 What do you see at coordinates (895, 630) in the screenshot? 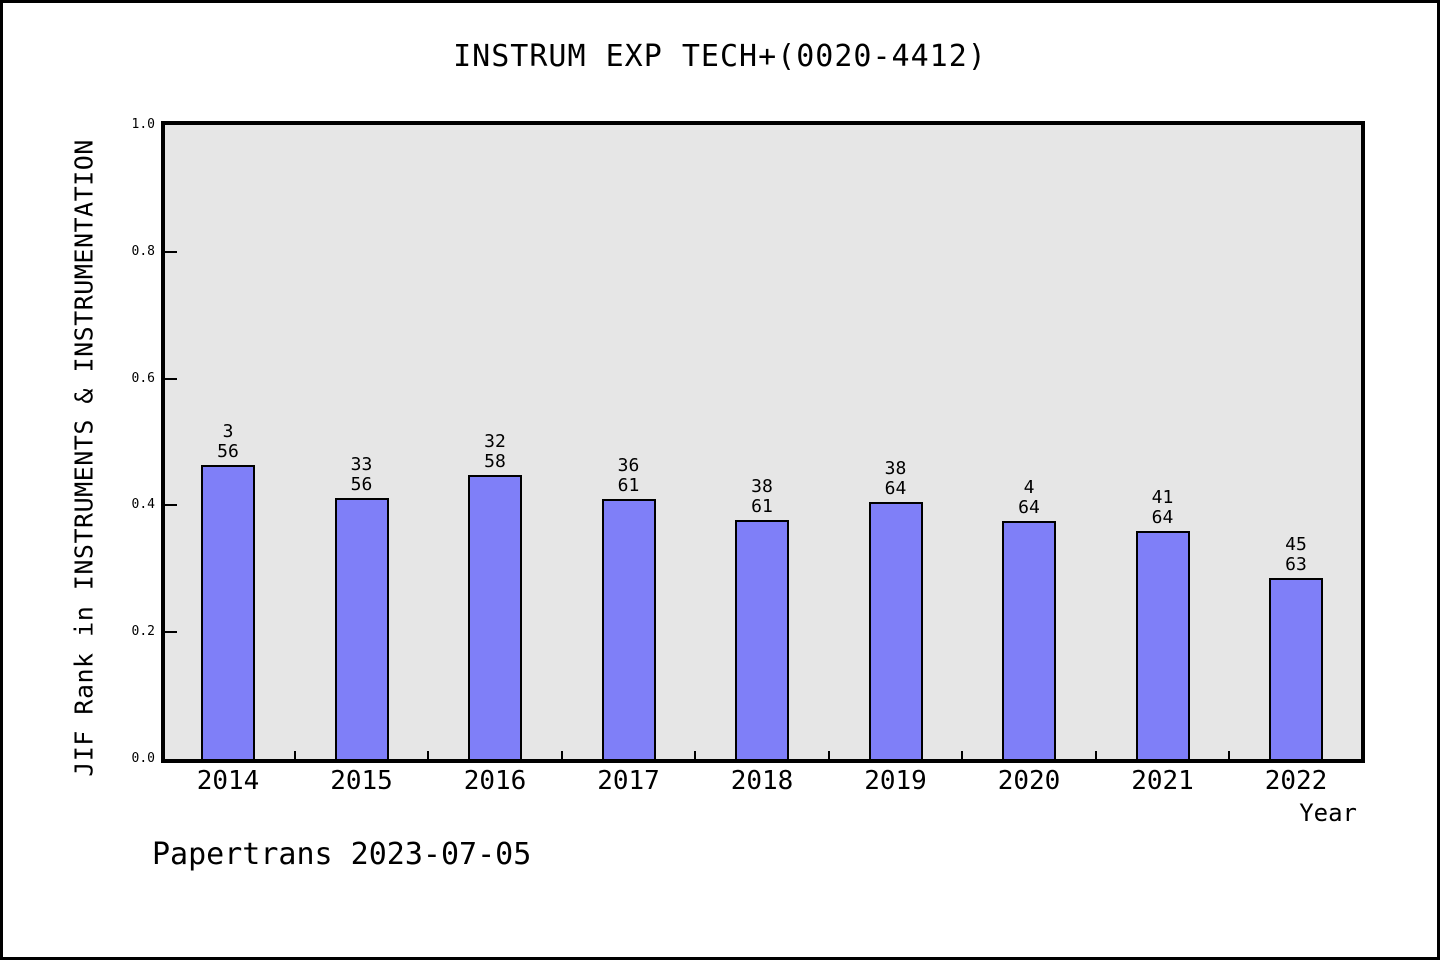
I see `bar-2019` at bounding box center [895, 630].